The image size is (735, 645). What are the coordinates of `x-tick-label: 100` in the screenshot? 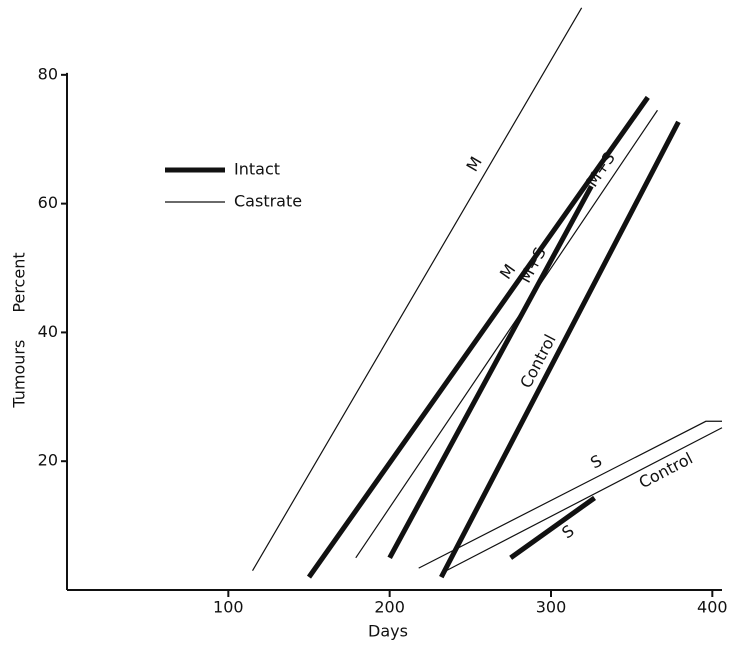 It's located at (228, 607).